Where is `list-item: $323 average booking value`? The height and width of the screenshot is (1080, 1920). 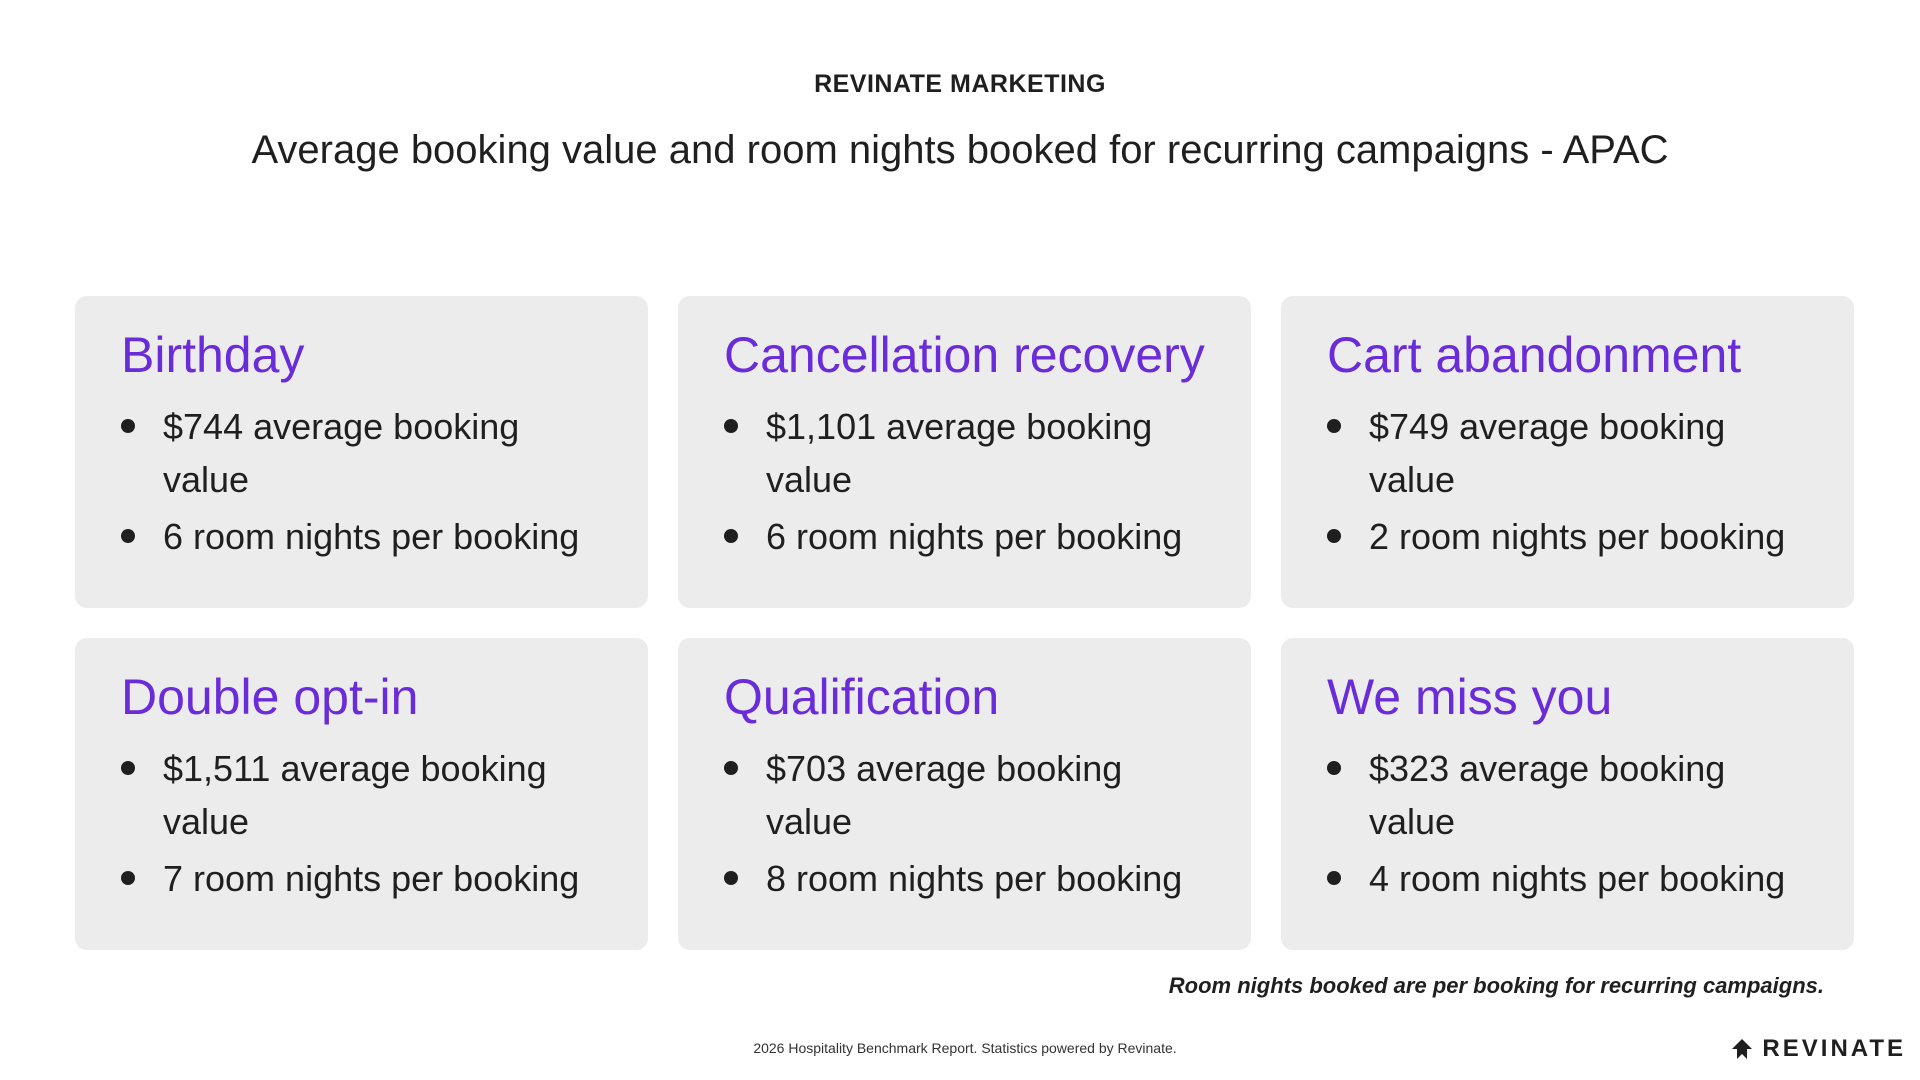
list-item: $323 average booking value is located at coordinates (1572, 795).